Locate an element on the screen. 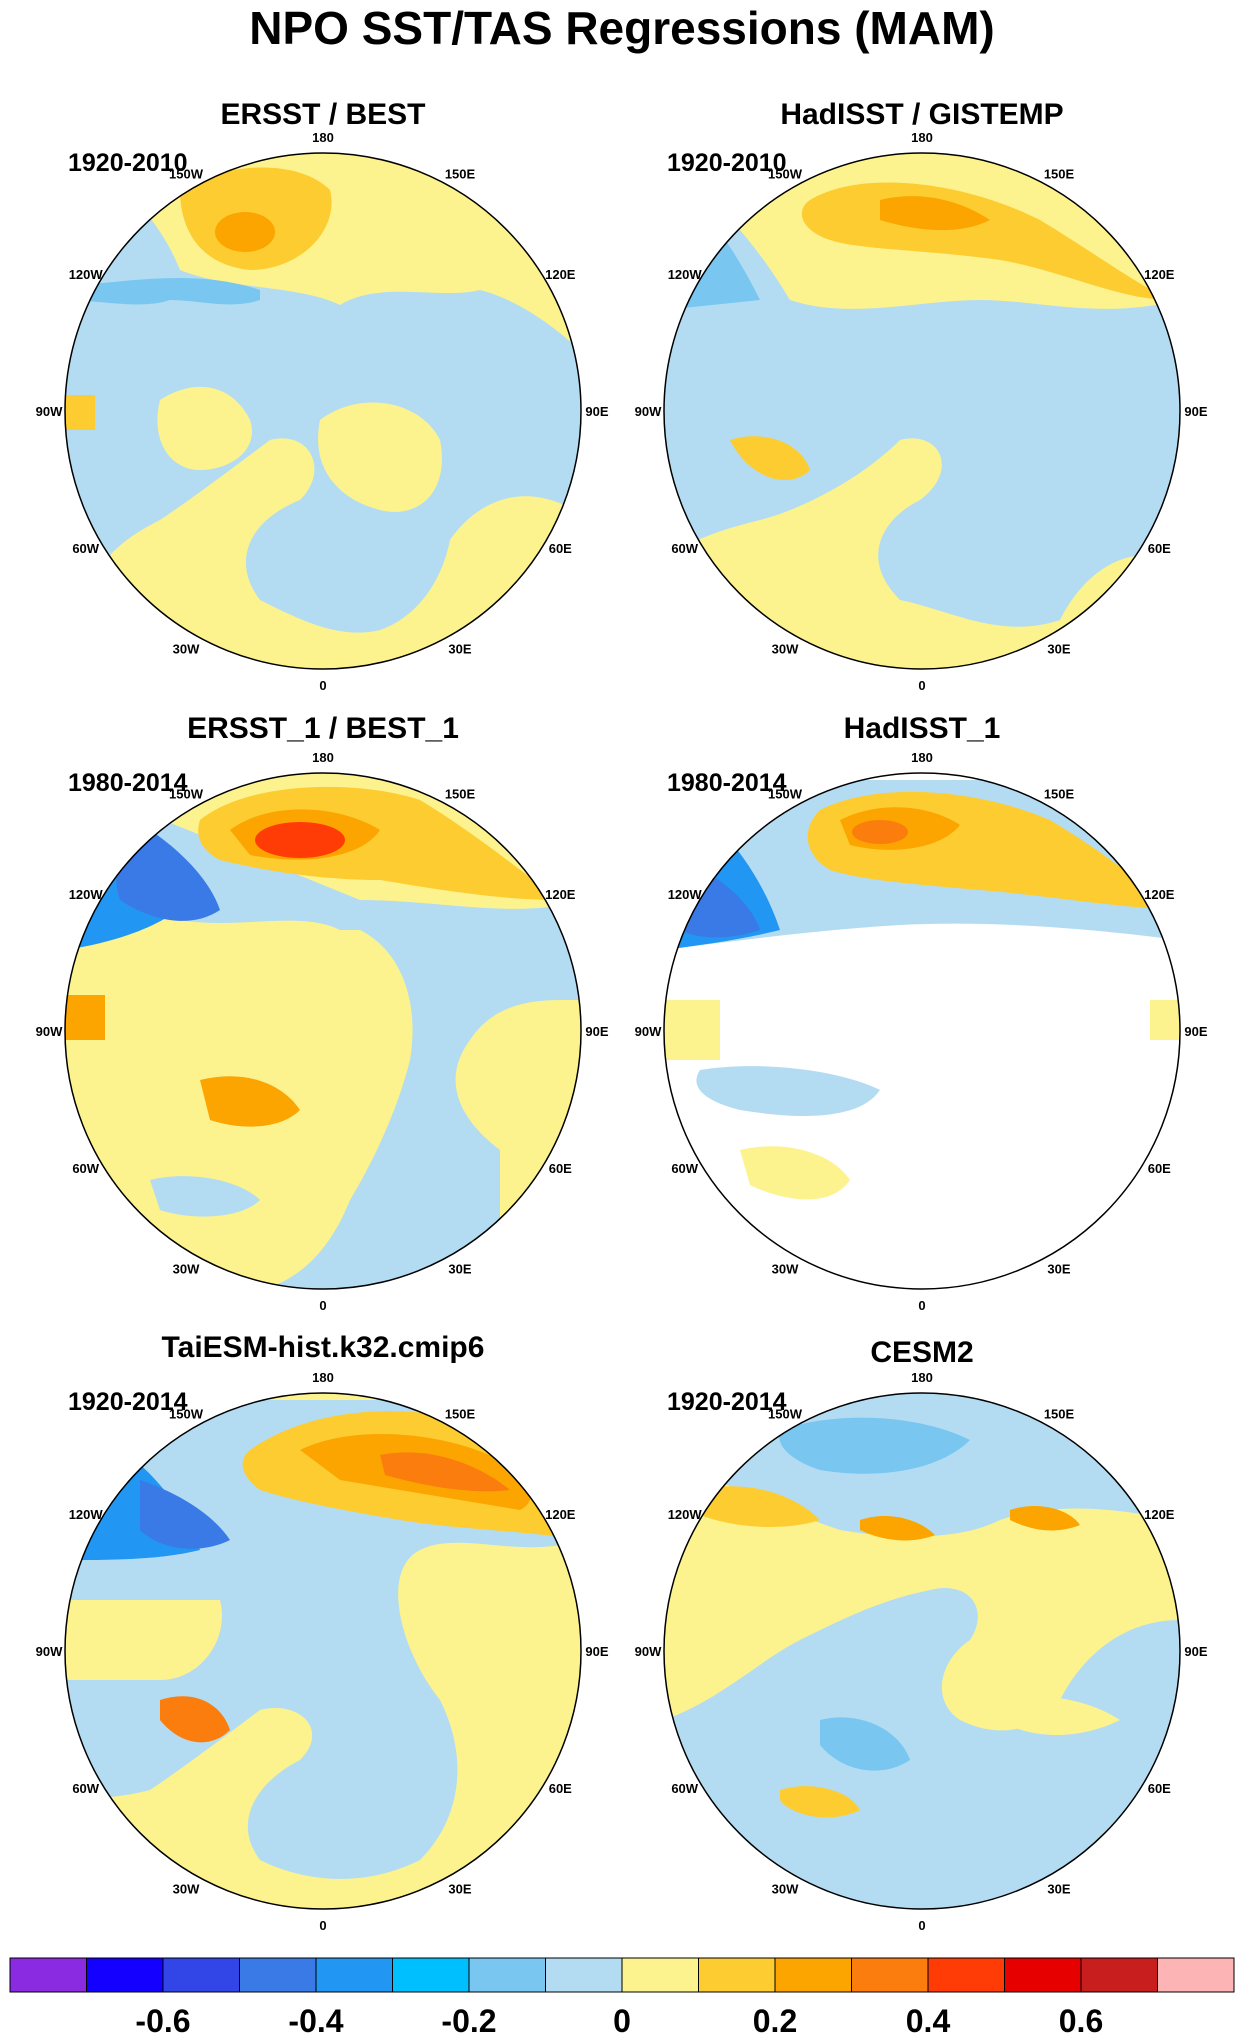 The height and width of the screenshot is (2042, 1244). colorbar: -0.6 -0.4 -0.2 0 0.2 0.4 0.6 is located at coordinates (622, 1998).